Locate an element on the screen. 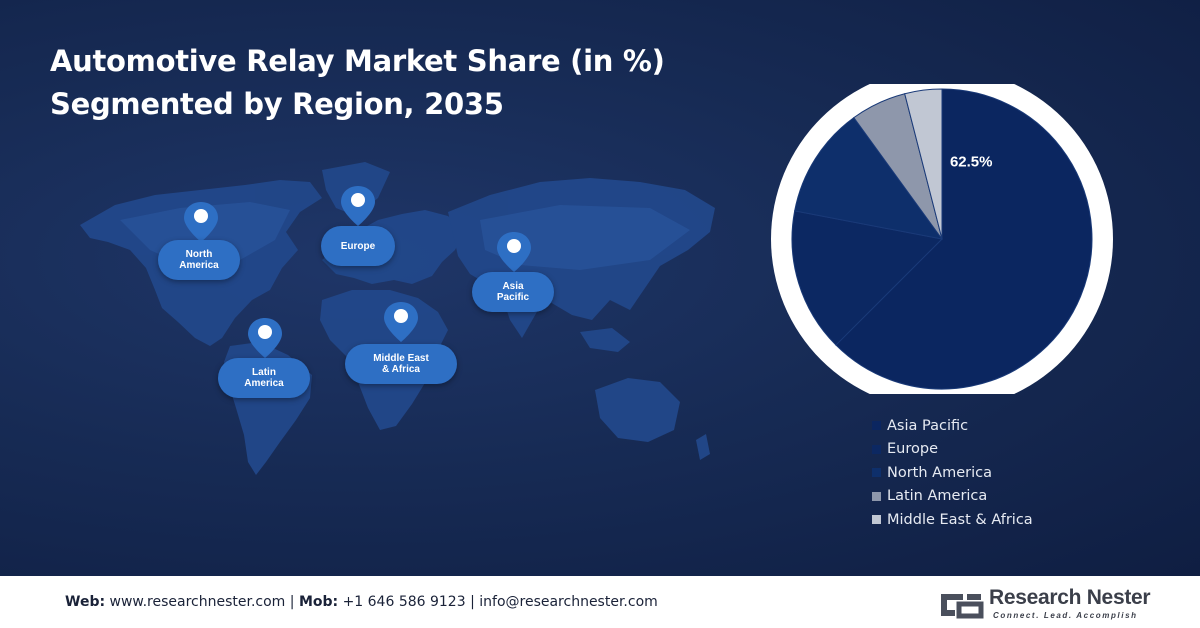  mob-label: Mob: is located at coordinates (318, 602).